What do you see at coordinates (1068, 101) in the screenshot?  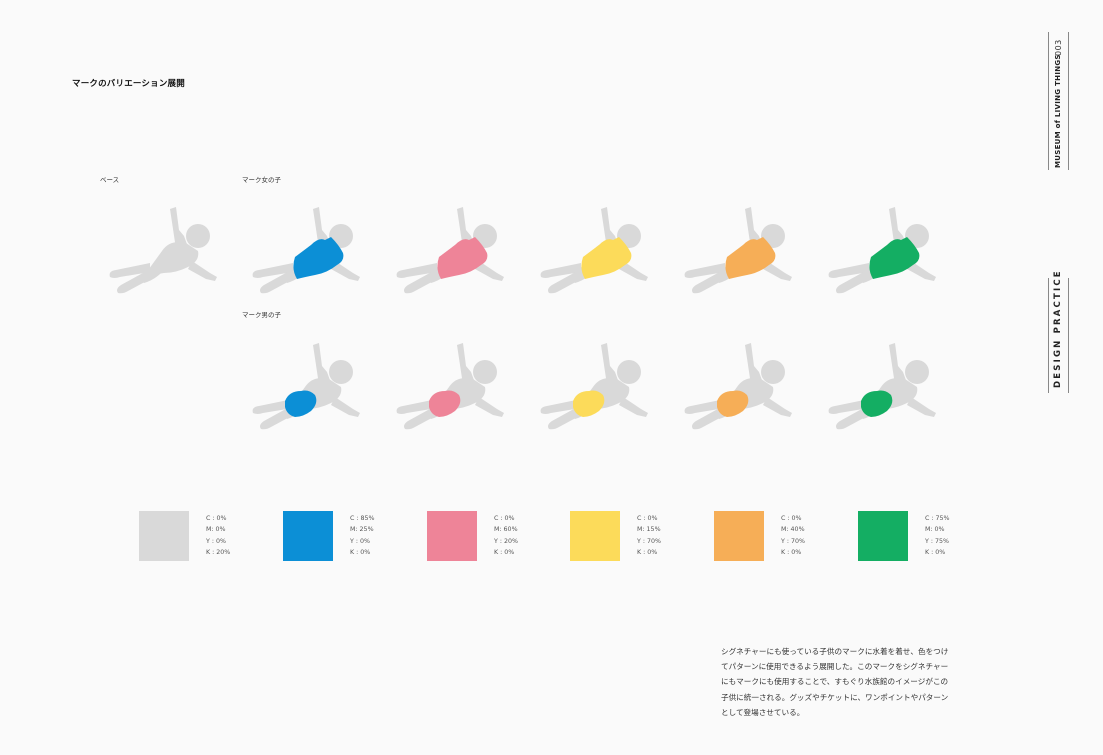 I see `side-rule-top-right` at bounding box center [1068, 101].